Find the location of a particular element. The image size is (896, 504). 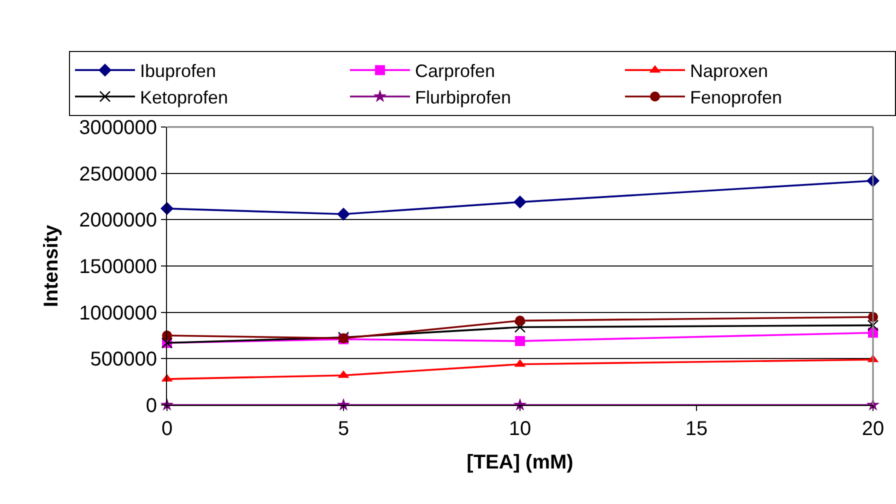

y-tick-label: 2000000 is located at coordinates (118, 221).